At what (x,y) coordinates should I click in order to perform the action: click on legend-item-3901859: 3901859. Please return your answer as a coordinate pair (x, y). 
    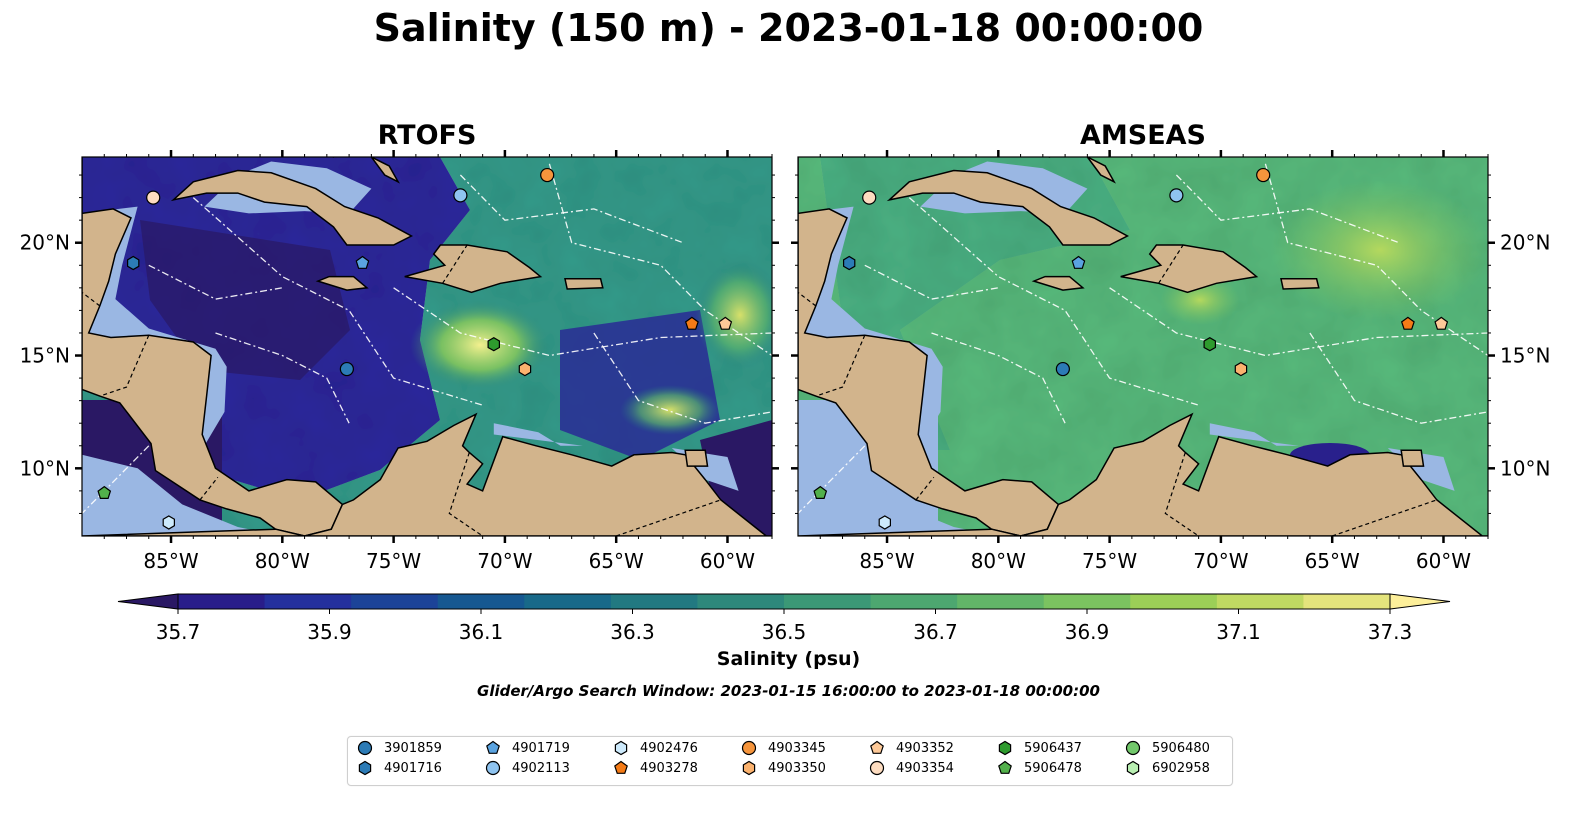
    Looking at the image, I should click on (399, 748).